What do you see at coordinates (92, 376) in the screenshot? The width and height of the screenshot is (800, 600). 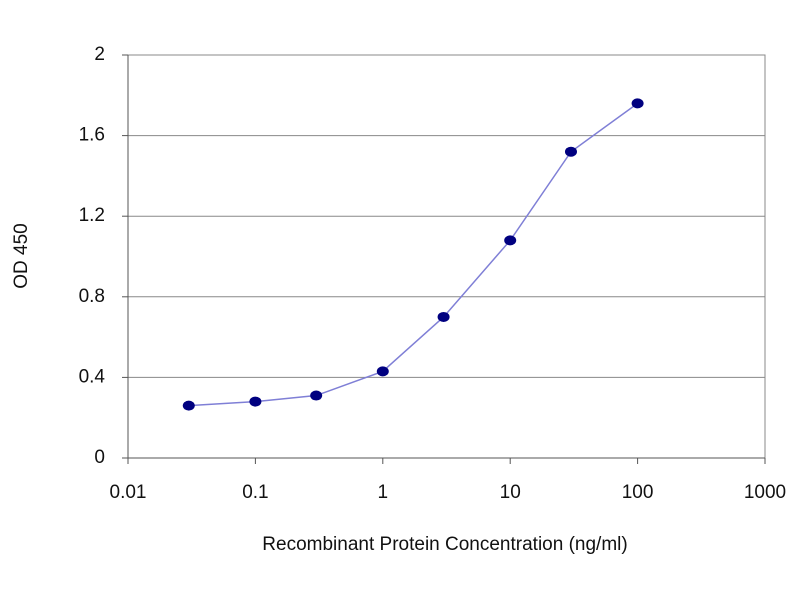 I see `y-tick-label: 0.4` at bounding box center [92, 376].